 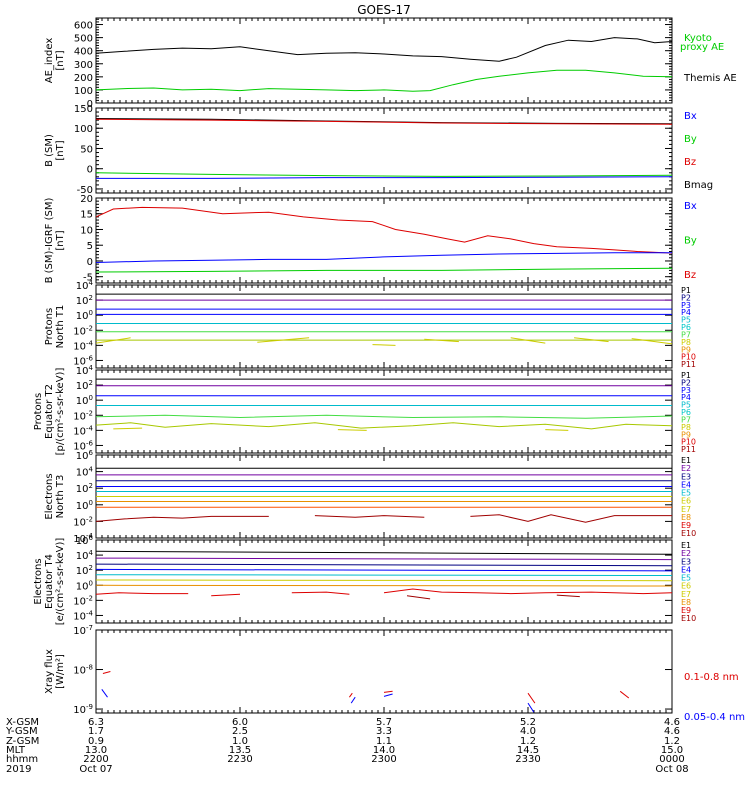 What do you see at coordinates (60, 671) in the screenshot?
I see `y-axis-label: [W/m²]` at bounding box center [60, 671].